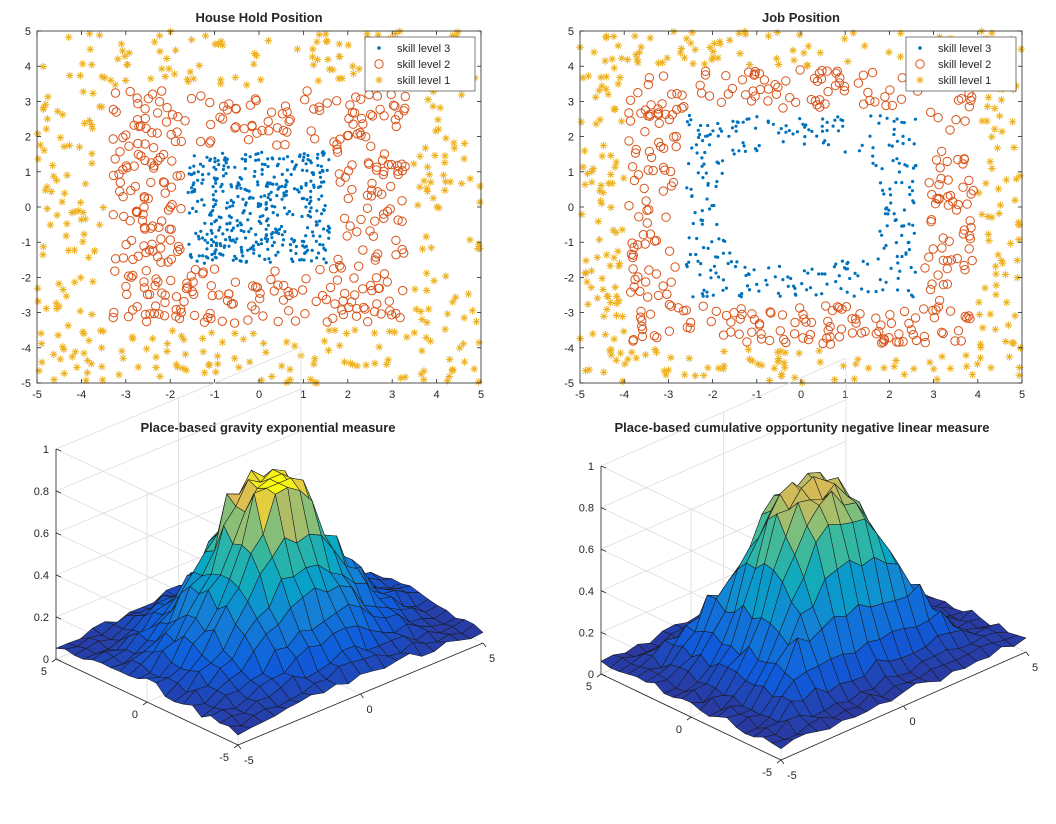 The width and height of the screenshot is (1056, 824). Describe the element at coordinates (392, 395) in the screenshot. I see `x-tick-label: 3` at that location.